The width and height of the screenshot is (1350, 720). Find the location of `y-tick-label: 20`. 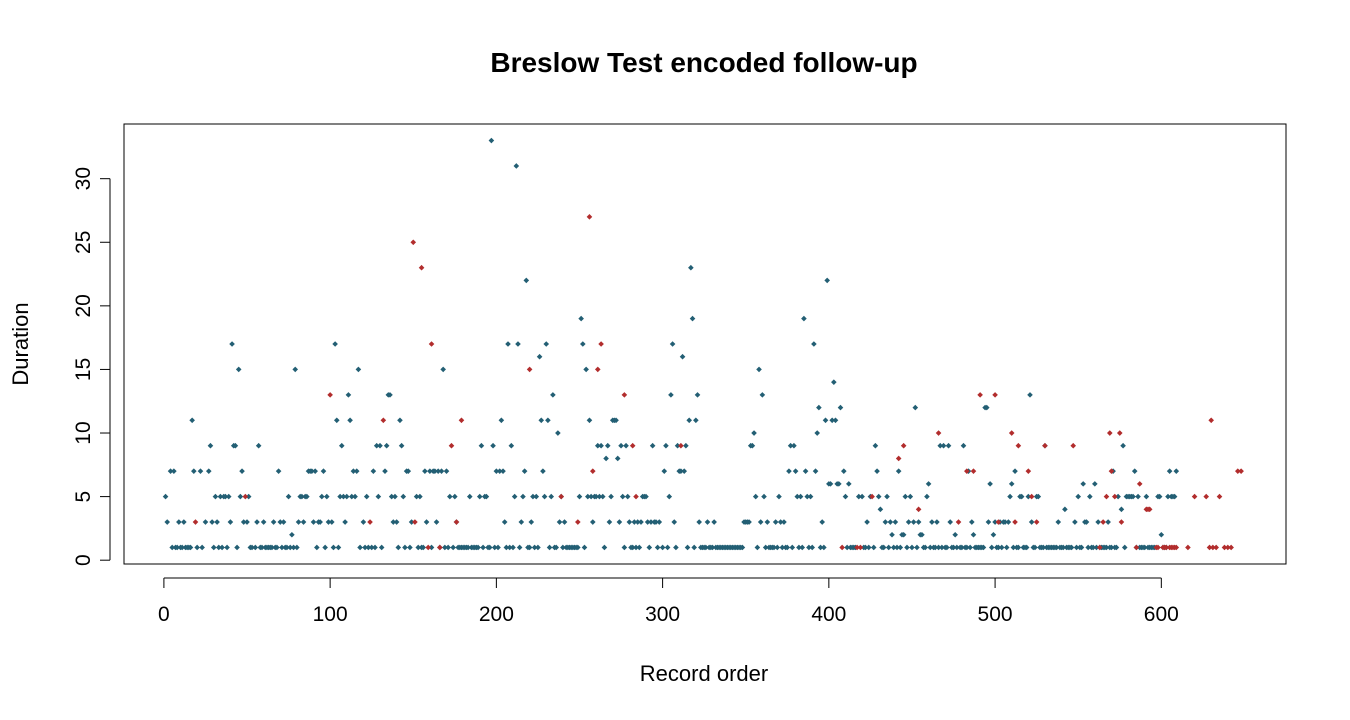

y-tick-label: 20 is located at coordinates (83, 305).